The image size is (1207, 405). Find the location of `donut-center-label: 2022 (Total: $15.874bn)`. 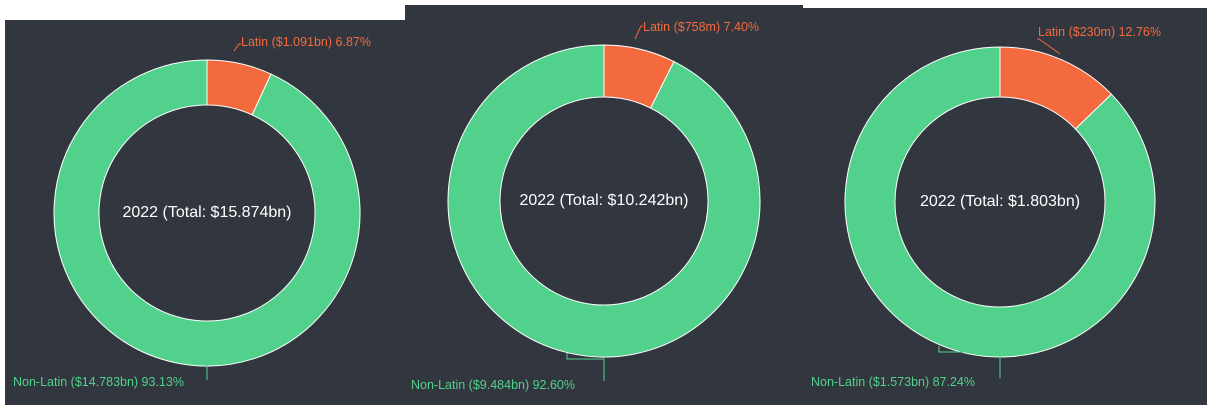

donut-center-label: 2022 (Total: $15.874bn) is located at coordinates (206, 212).